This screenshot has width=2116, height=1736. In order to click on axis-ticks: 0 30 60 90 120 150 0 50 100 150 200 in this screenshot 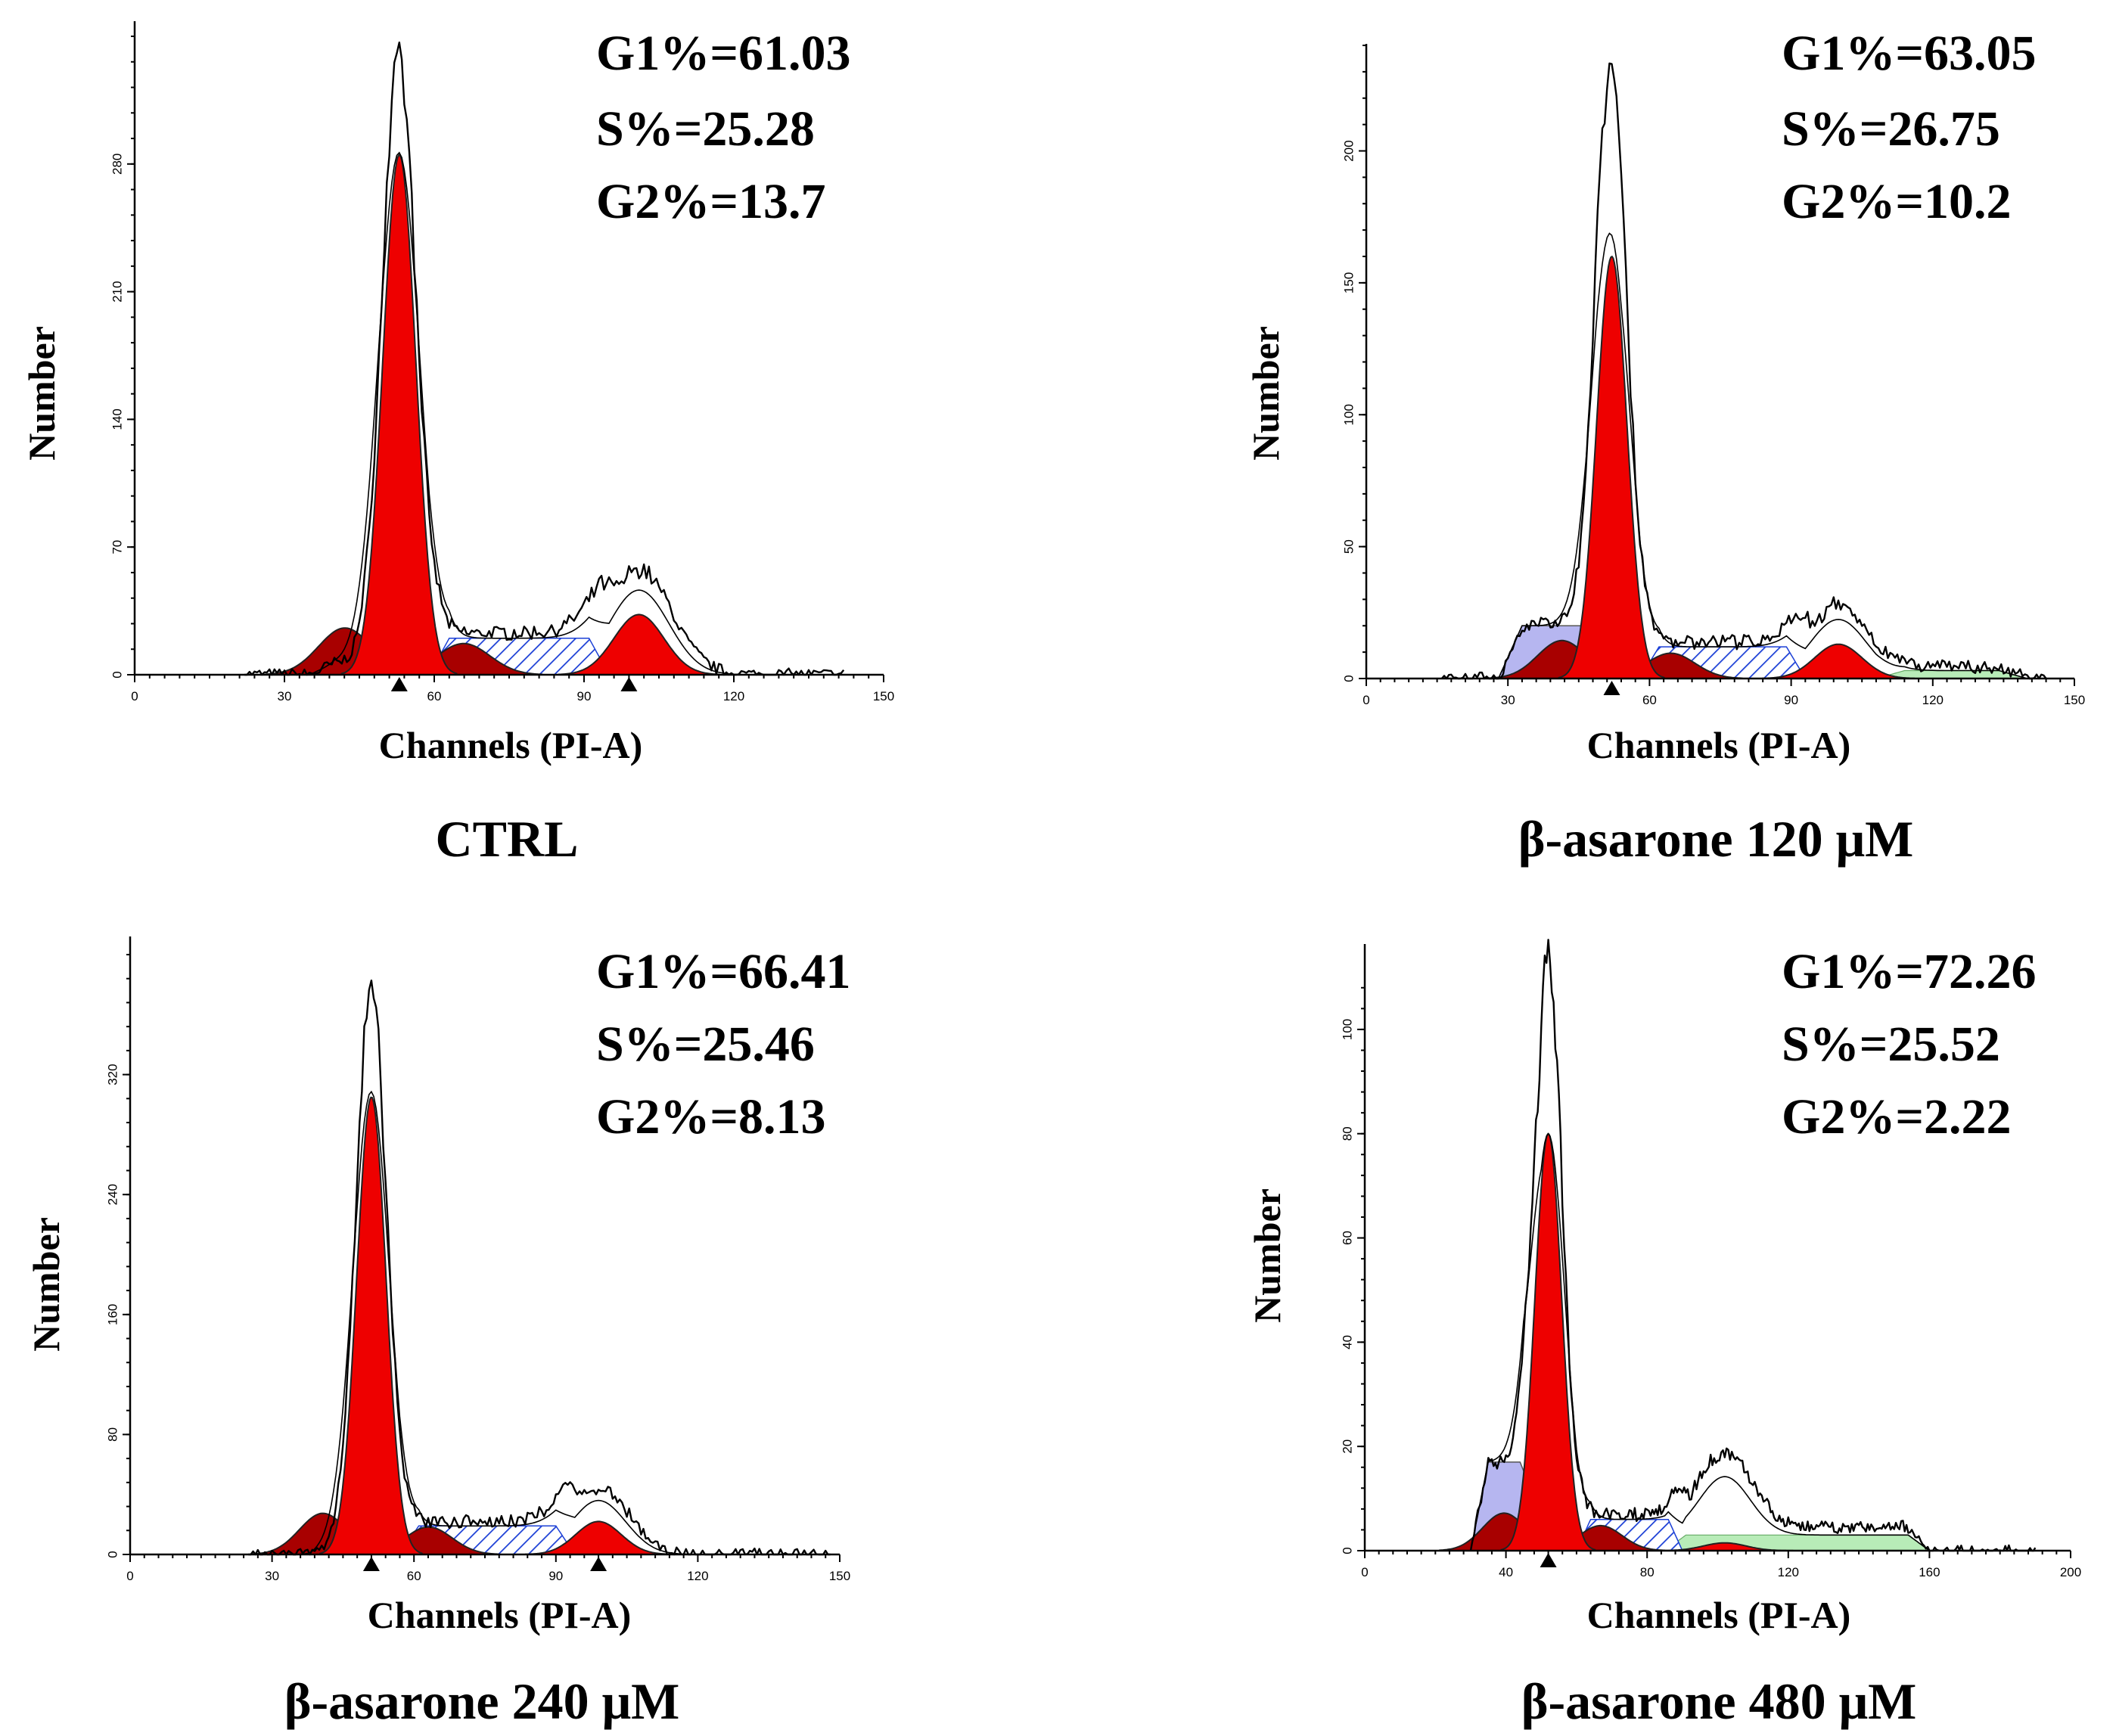, I will do `click(1713, 376)`.